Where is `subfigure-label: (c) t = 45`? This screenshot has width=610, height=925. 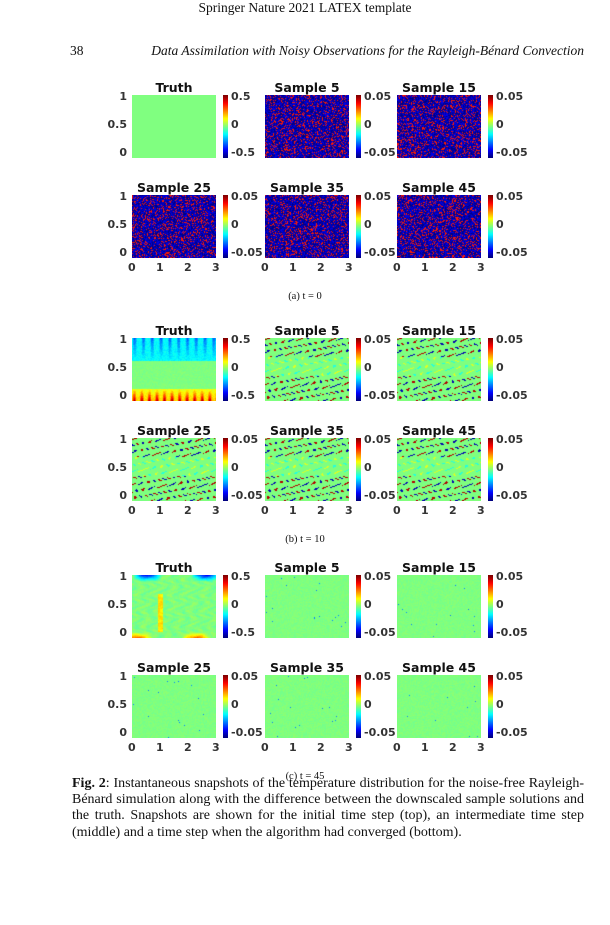 subfigure-label: (c) t = 45 is located at coordinates (305, 776).